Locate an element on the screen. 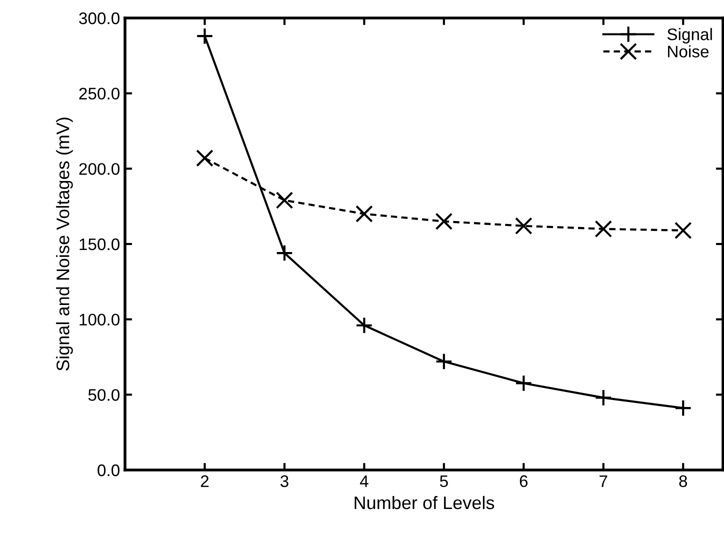 The height and width of the screenshot is (534, 724). y-tick-label: 0.0 is located at coordinates (109, 470).